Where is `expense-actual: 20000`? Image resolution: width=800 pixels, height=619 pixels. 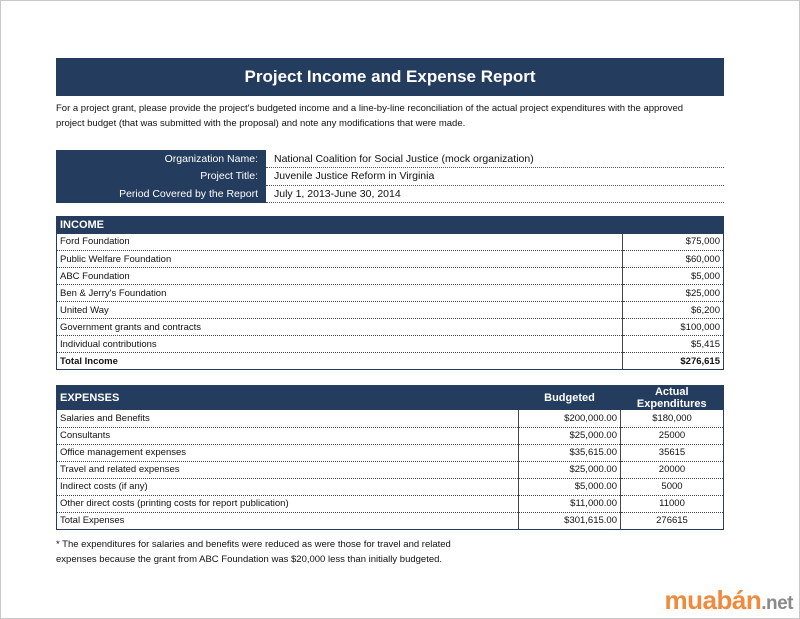 expense-actual: 20000 is located at coordinates (672, 470).